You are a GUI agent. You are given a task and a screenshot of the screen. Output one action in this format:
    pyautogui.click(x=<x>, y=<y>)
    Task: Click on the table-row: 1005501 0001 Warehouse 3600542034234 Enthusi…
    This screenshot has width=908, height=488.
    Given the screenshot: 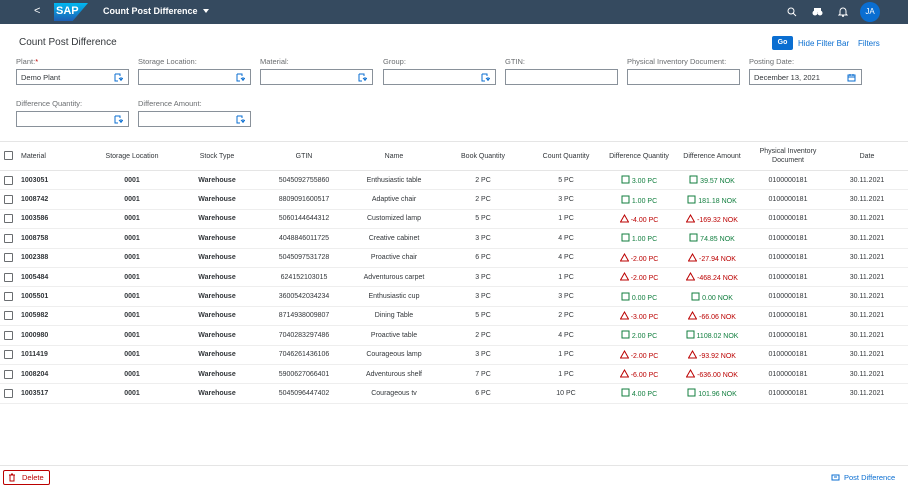 What is the action you would take?
    pyautogui.click(x=454, y=296)
    